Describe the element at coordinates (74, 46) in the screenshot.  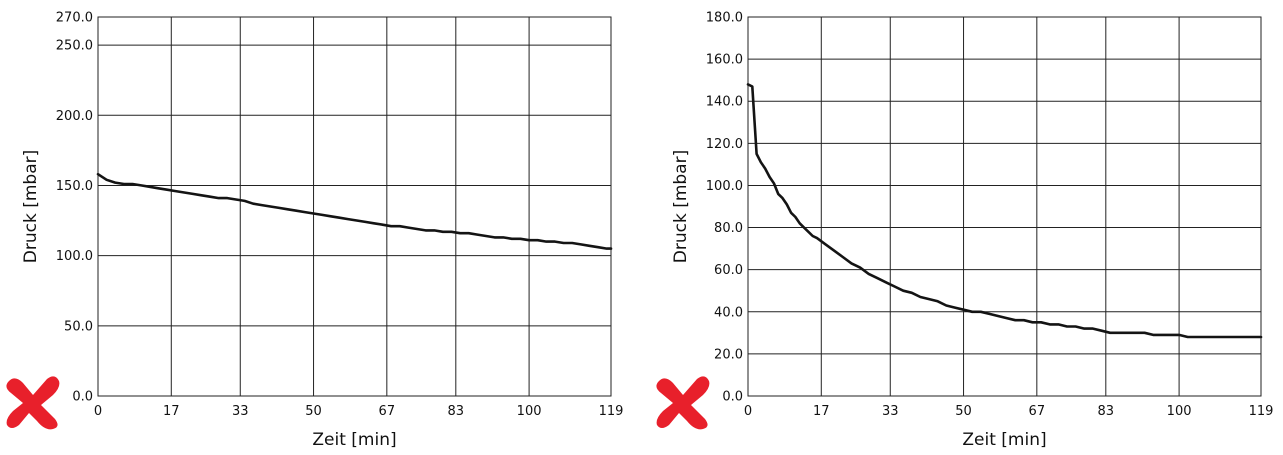
I see `y-tick-label: 250.0` at that location.